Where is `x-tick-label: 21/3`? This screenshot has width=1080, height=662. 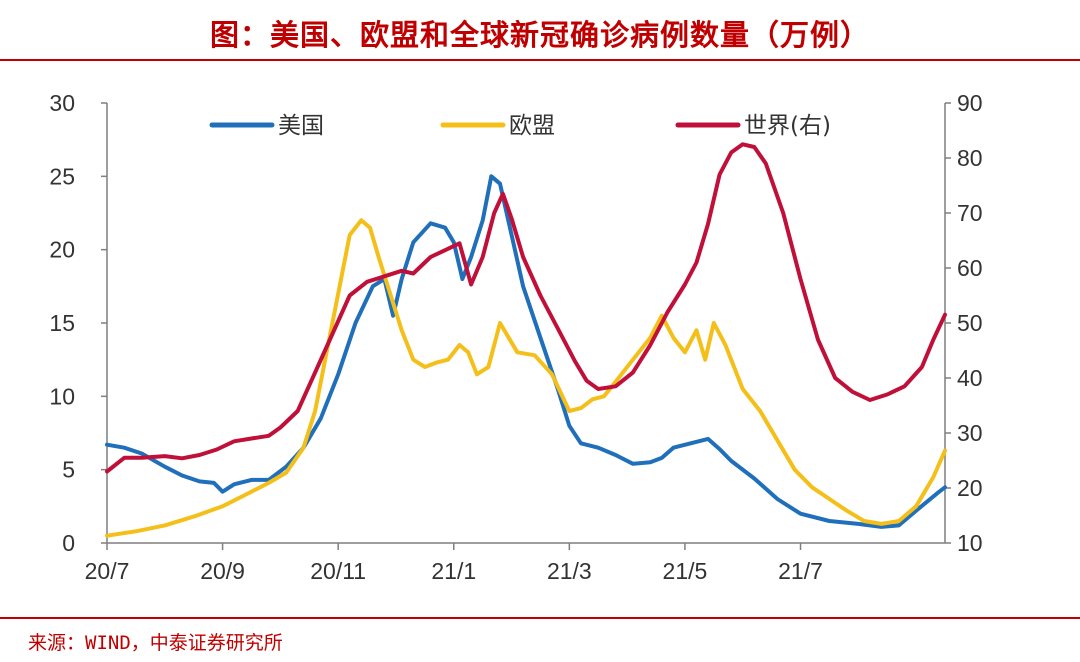
x-tick-label: 21/3 is located at coordinates (569, 571).